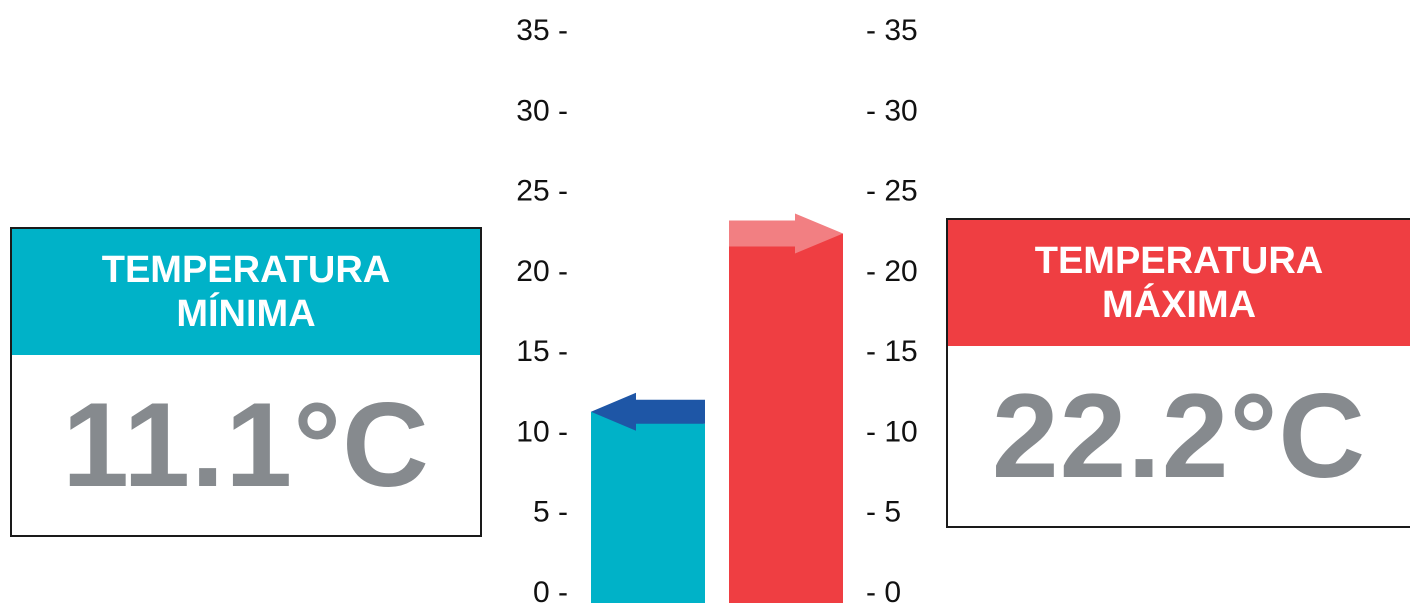 The image size is (1410, 603). What do you see at coordinates (1179, 436) in the screenshot?
I see `max-temperature-value: 22.2°C` at bounding box center [1179, 436].